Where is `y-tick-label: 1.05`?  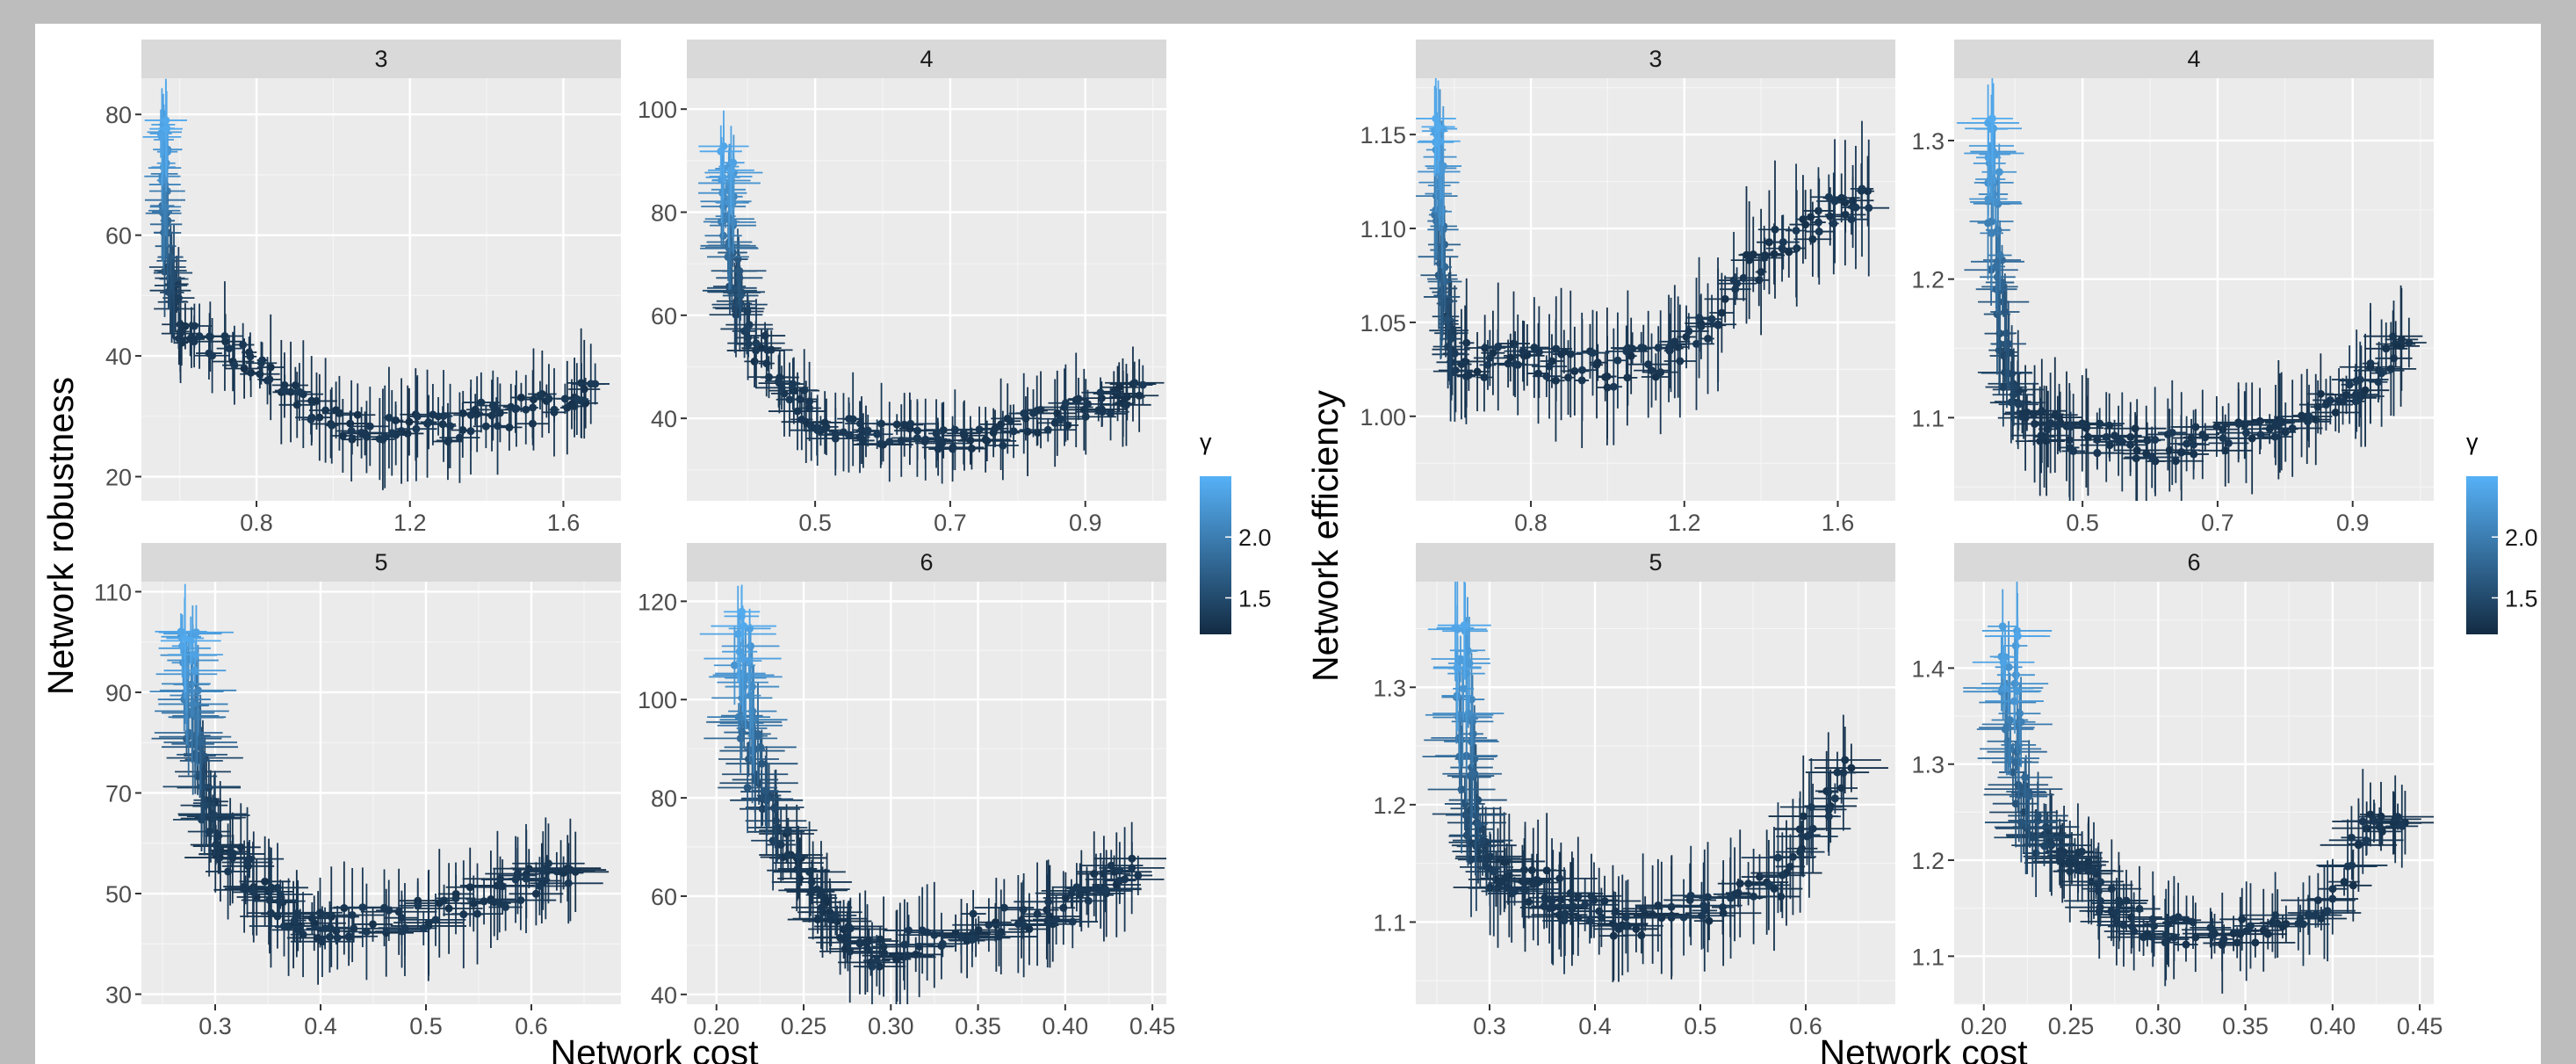
y-tick-label: 1.05 is located at coordinates (1383, 323).